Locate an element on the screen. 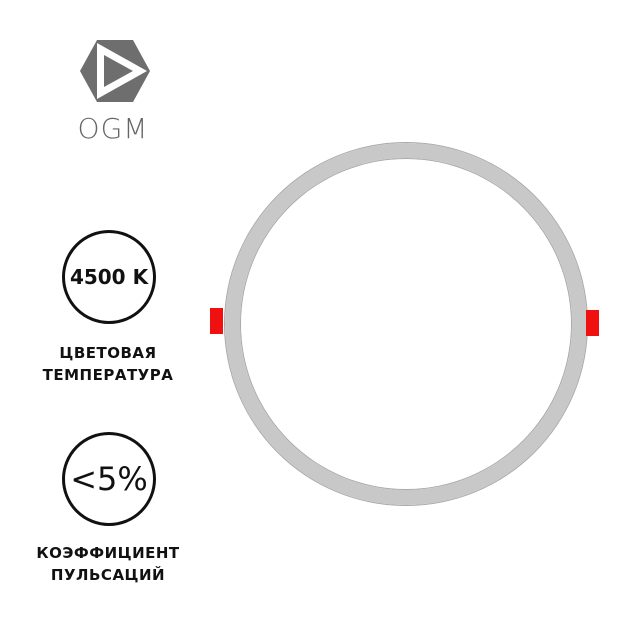  color-temperature-caption: ЦВЕТОВАЯ ТЕМПЕРАТУРА is located at coordinates (108, 364).